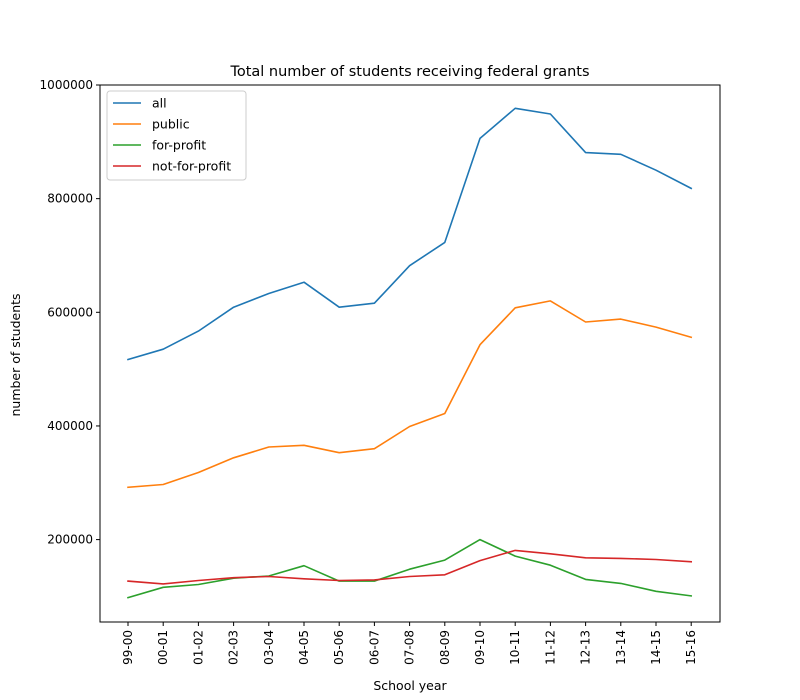 This screenshot has height=700, width=800. What do you see at coordinates (159, 103) in the screenshot?
I see `legend-label-all: all` at bounding box center [159, 103].